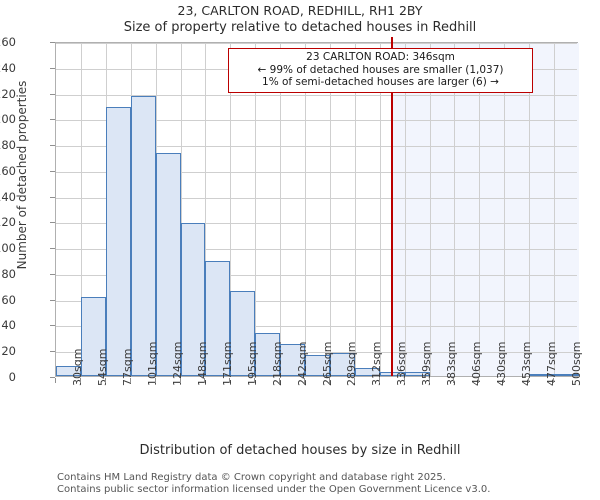 This screenshot has height=500, width=600. Describe the element at coordinates (8, 196) in the screenshot. I see `y-axis-tick-label: 140` at that location.